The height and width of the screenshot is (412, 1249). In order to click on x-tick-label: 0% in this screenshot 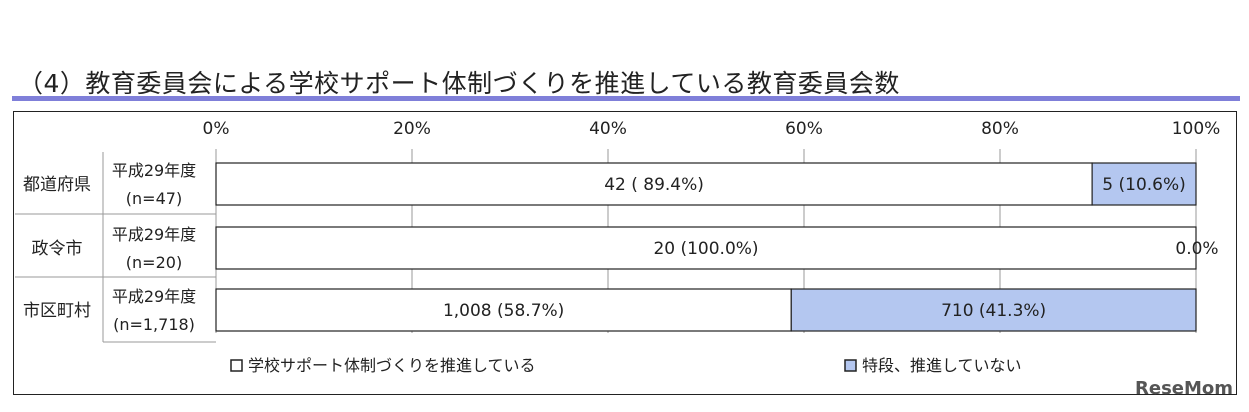, I will do `click(216, 129)`.